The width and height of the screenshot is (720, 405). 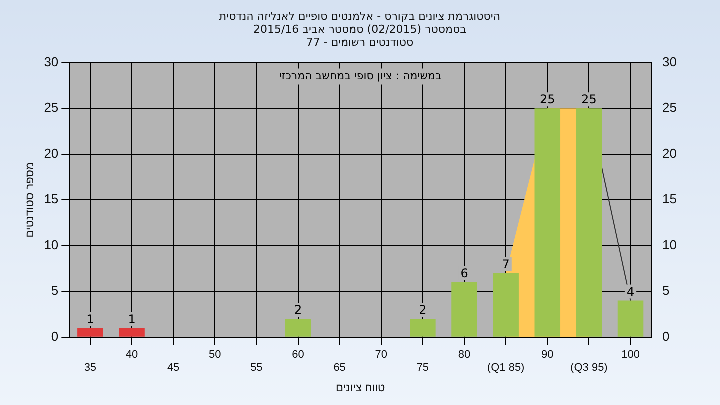 What do you see at coordinates (360, 76) in the screenshot?
I see `annotation: במשימה : ציון סופי במחשב המרכזי` at bounding box center [360, 76].